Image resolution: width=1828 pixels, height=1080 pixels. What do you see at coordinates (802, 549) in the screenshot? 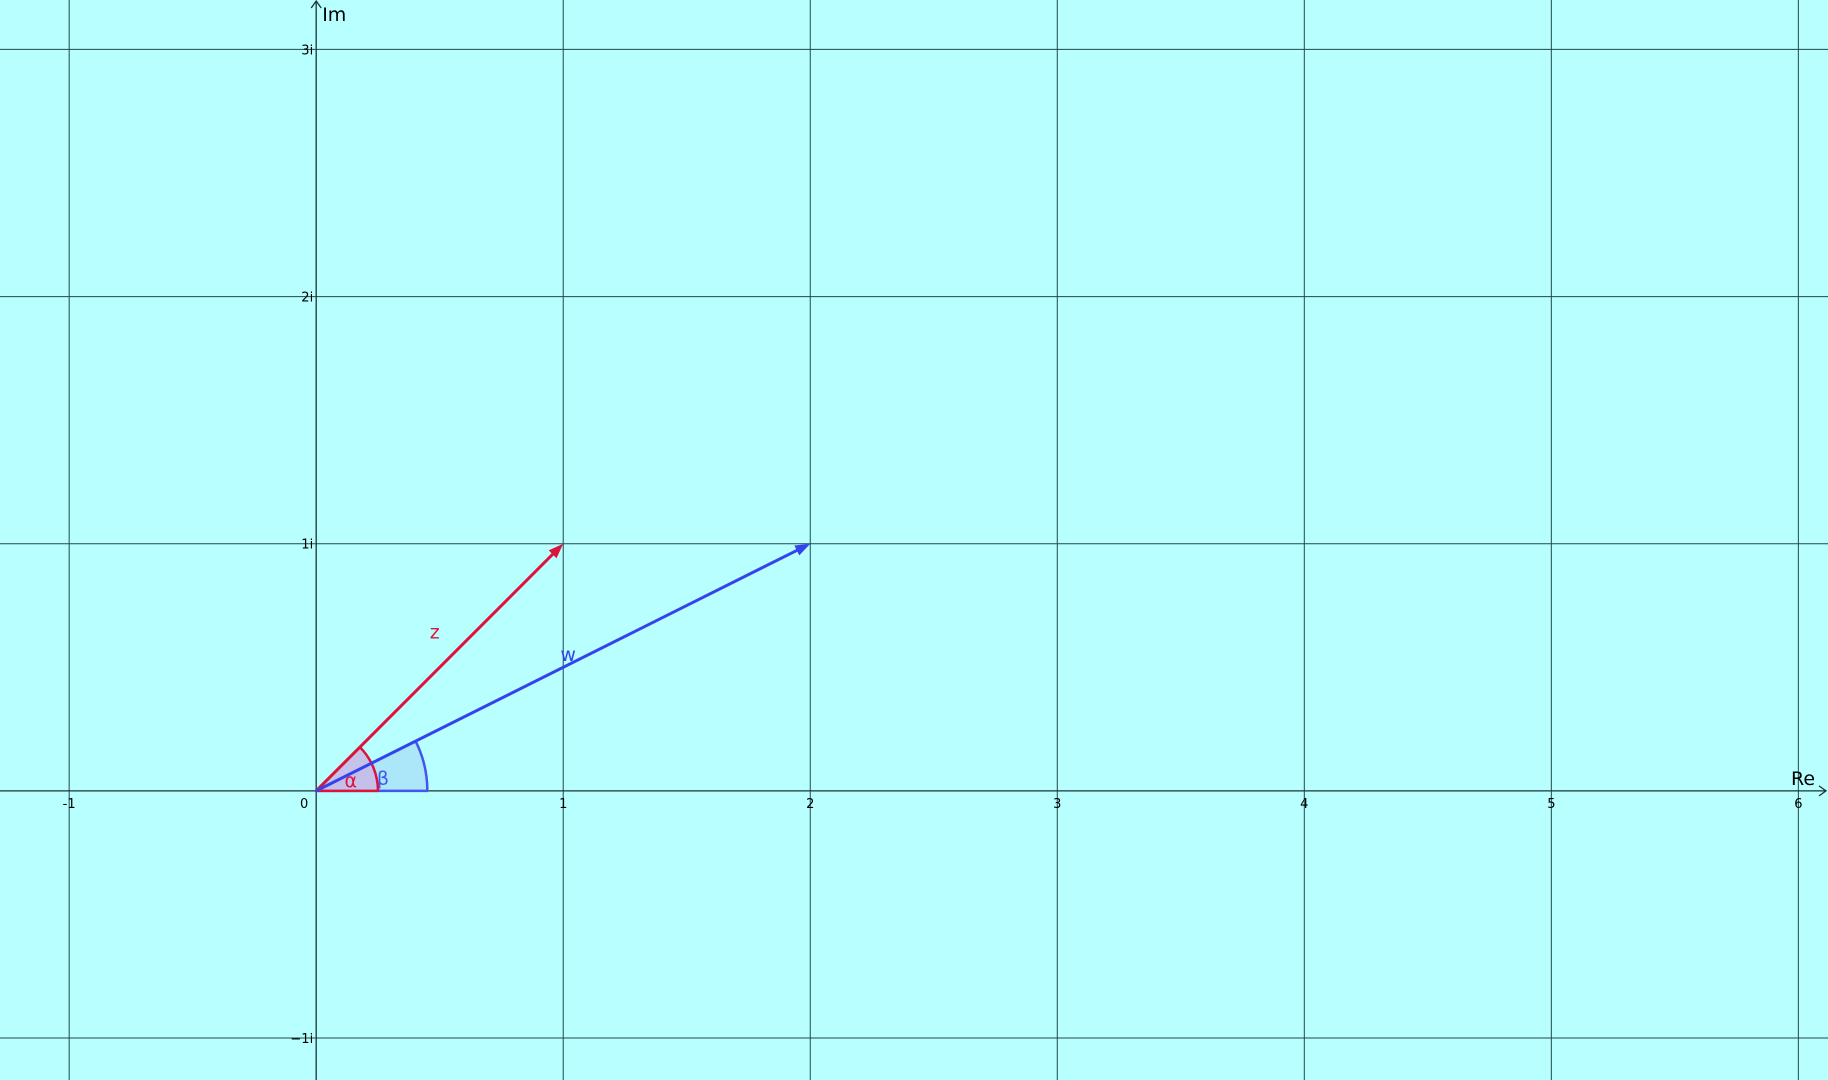
I see `vector-w-arrowhead` at bounding box center [802, 549].